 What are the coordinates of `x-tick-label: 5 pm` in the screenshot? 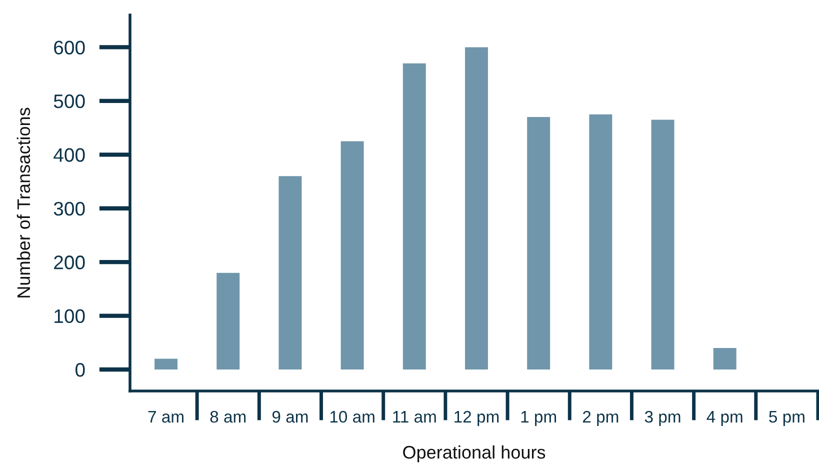 It's located at (786, 418).